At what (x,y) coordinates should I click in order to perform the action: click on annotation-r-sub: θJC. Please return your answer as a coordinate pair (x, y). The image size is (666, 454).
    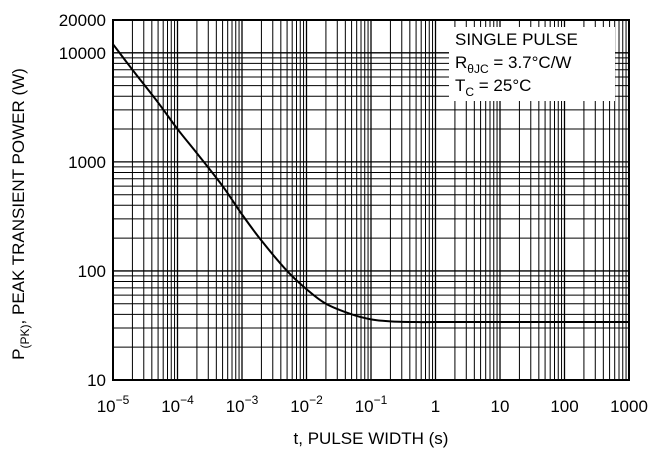
    Looking at the image, I should click on (478, 69).